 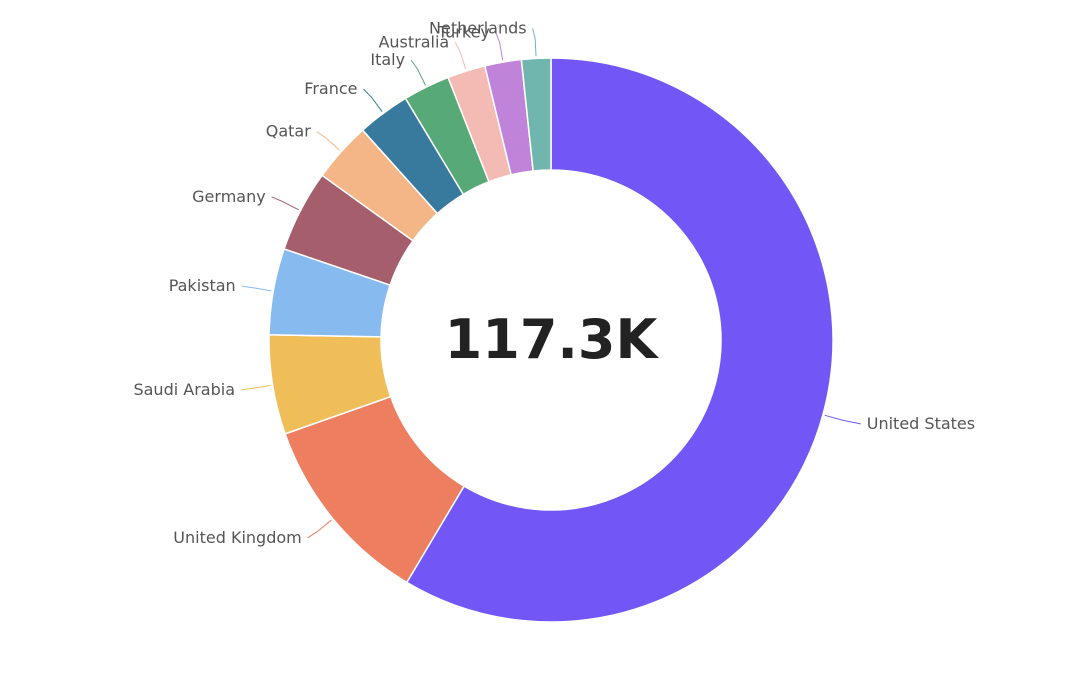 What do you see at coordinates (255, 387) in the screenshot?
I see `leader-line-saudi-arabia` at bounding box center [255, 387].